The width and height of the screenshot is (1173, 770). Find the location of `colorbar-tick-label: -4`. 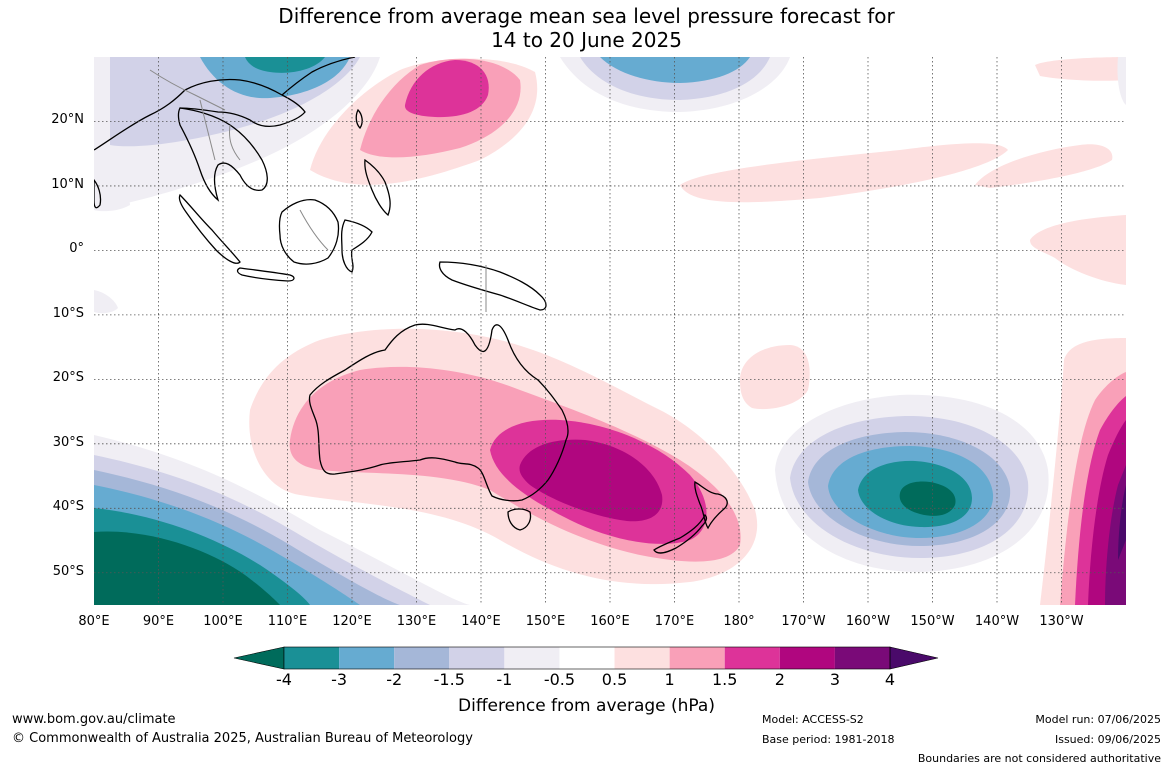

colorbar-tick-label: -4 is located at coordinates (284, 679).